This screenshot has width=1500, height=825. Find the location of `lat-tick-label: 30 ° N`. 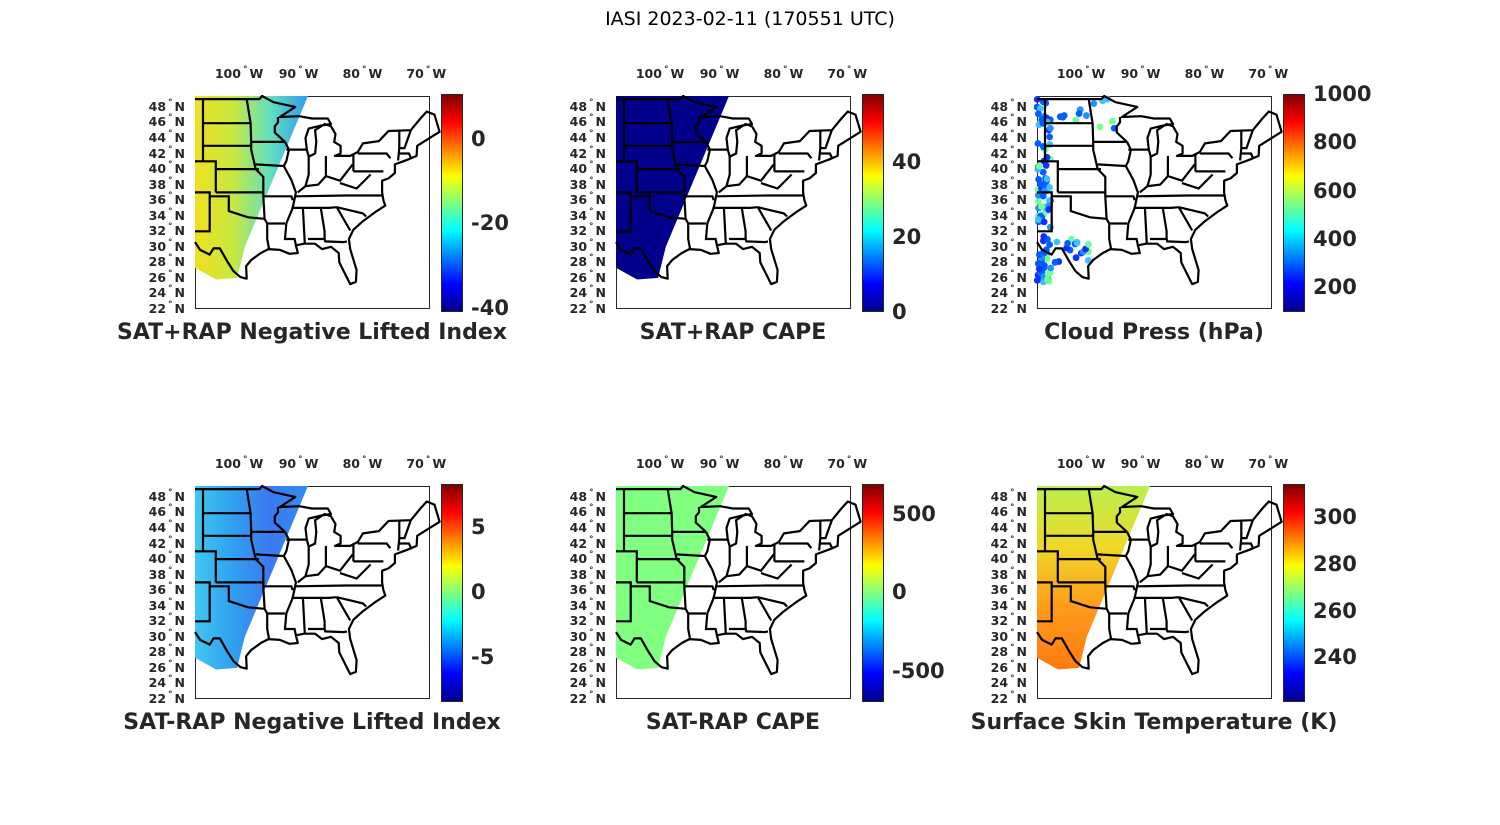

lat-tick-label: 30 ° N is located at coordinates (576, 636).